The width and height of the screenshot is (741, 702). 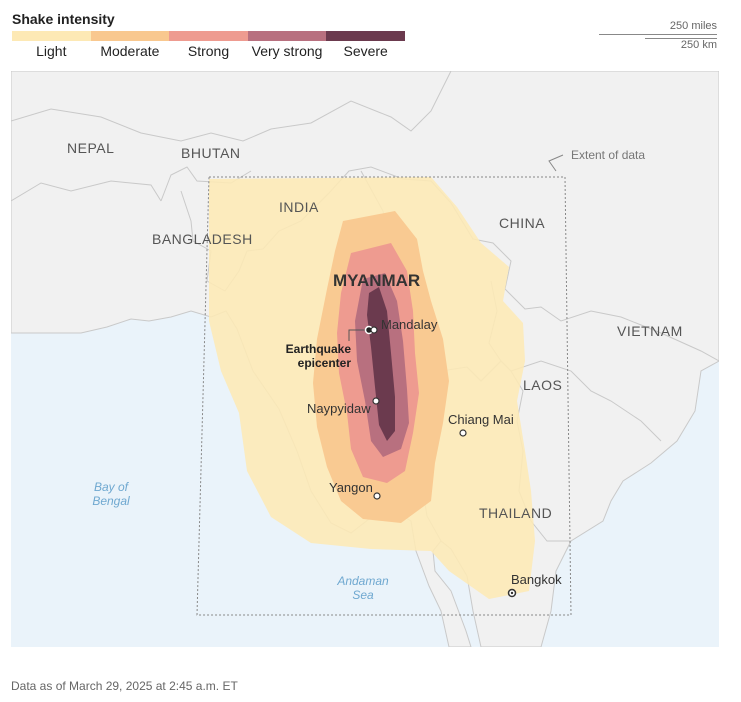 I want to click on city-marker-chiang-mai, so click(x=463, y=433).